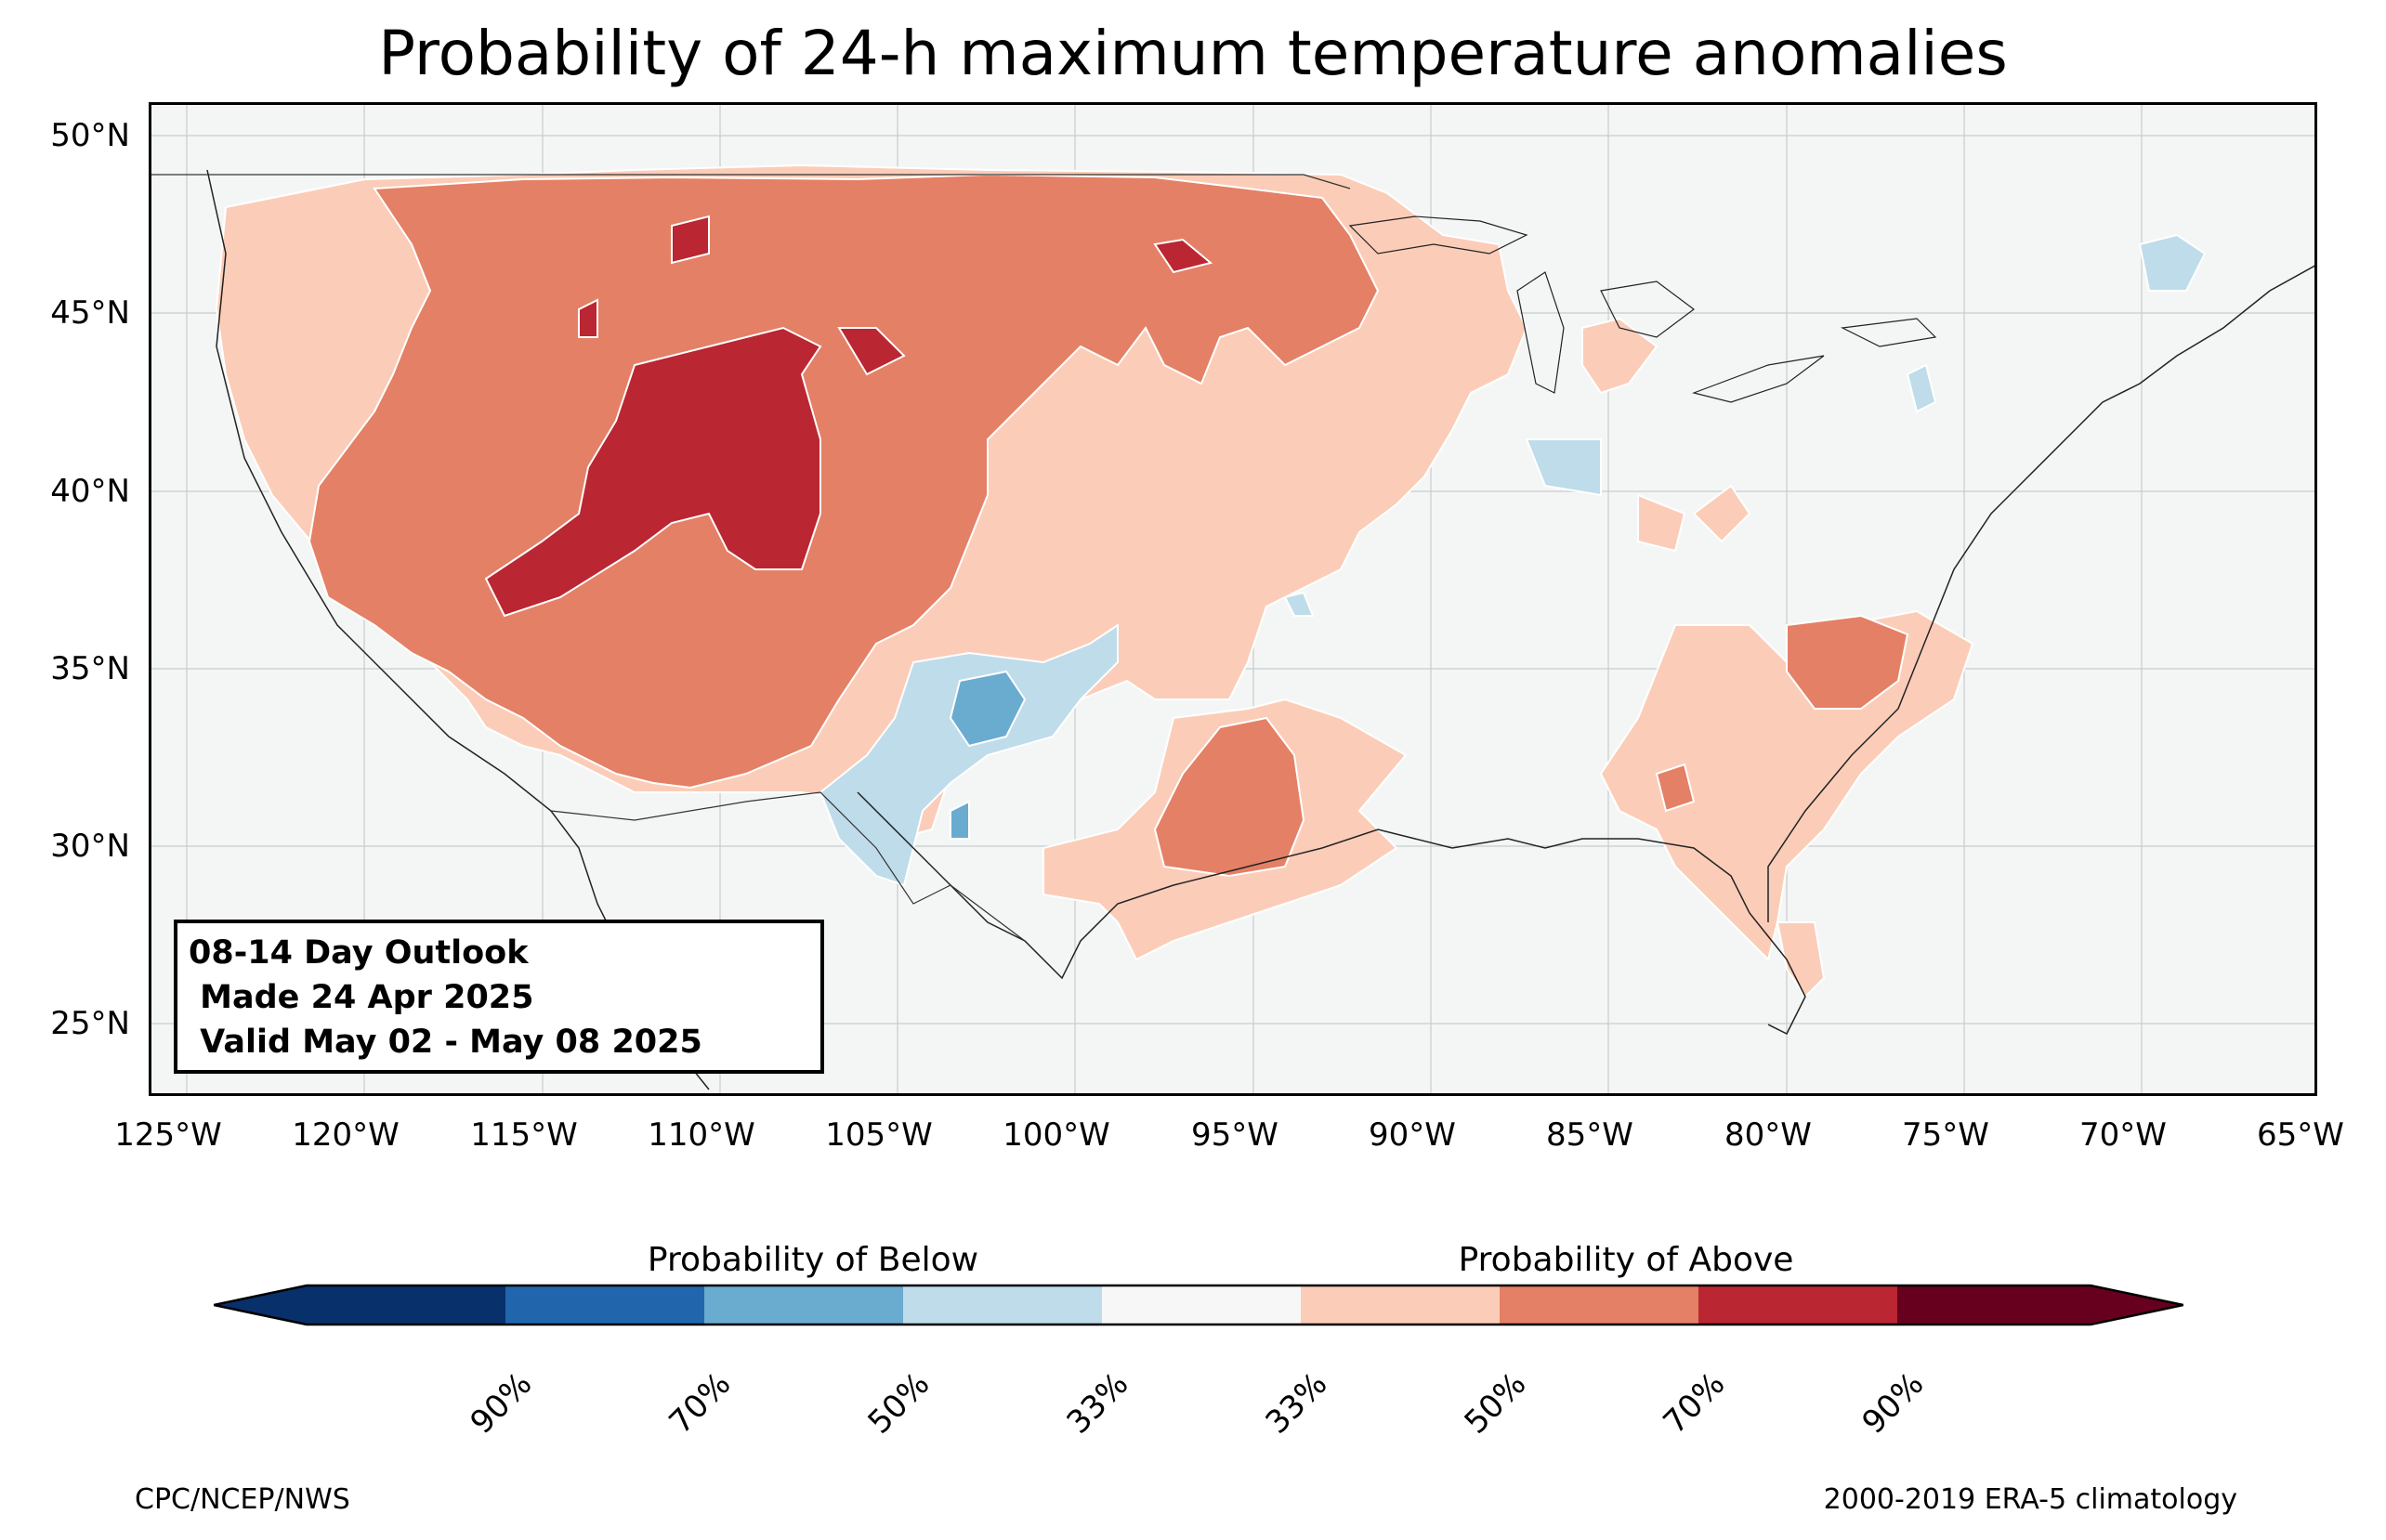  Describe the element at coordinates (242, 1499) in the screenshot. I see `credit-agency: CPC/NCEP/NWS` at that location.